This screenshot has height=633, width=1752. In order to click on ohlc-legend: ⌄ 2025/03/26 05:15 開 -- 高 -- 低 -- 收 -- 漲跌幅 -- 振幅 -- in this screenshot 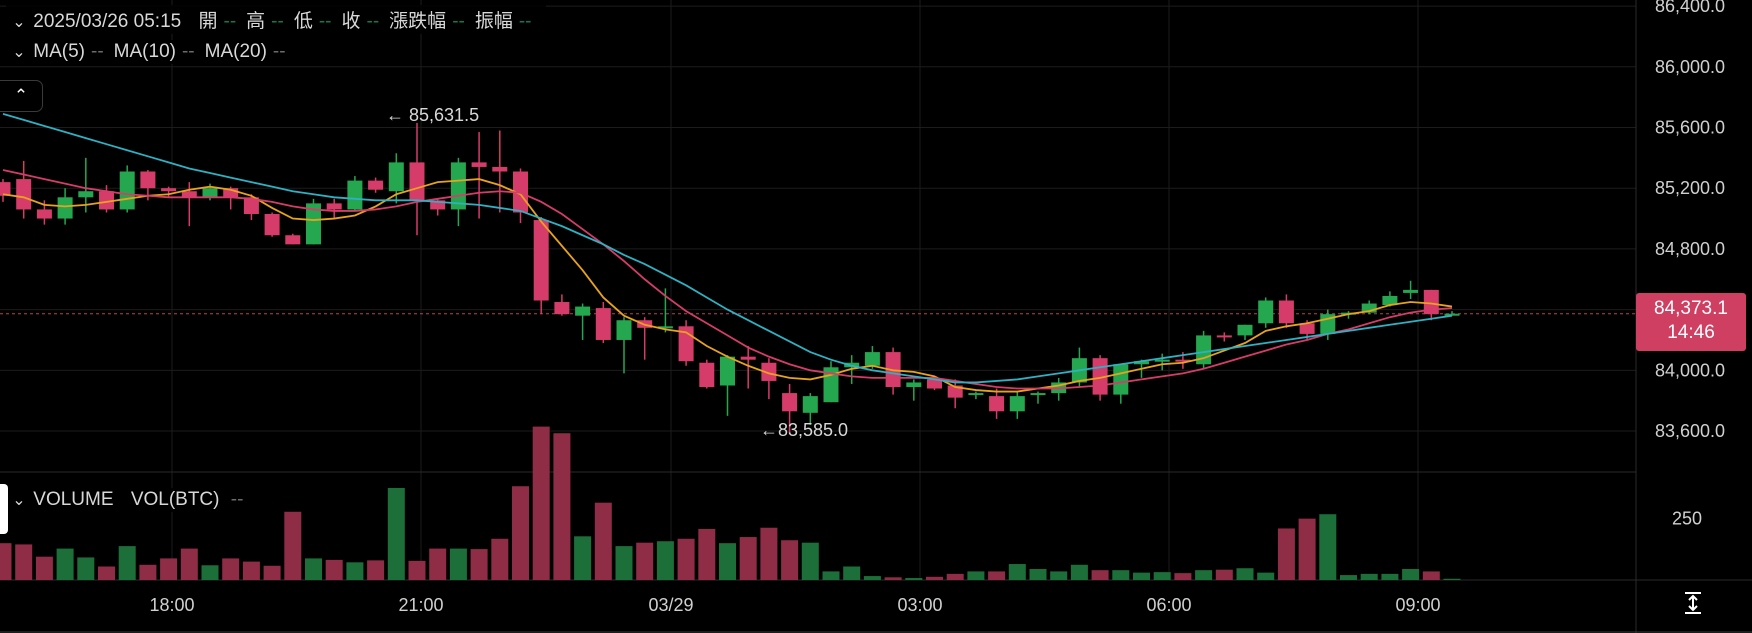, I will do `click(276, 19)`.